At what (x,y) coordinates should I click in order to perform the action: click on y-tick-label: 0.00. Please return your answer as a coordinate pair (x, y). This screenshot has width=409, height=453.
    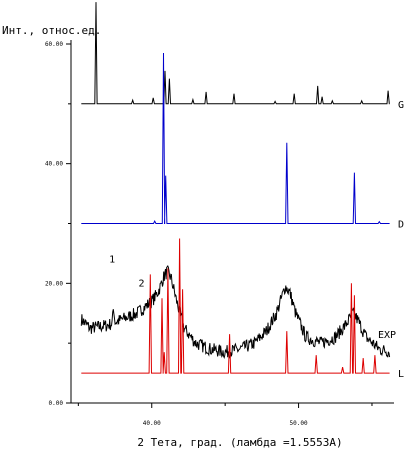
    Looking at the image, I should click on (56, 403).